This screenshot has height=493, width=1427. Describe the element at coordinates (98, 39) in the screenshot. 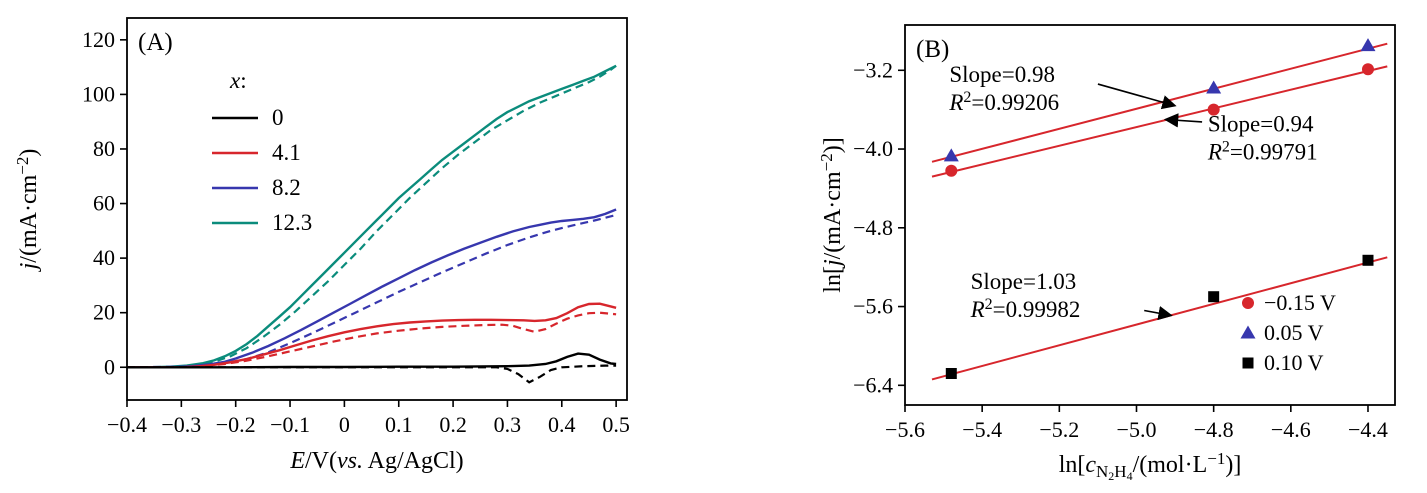

I see `y-tick-label: 120` at that location.